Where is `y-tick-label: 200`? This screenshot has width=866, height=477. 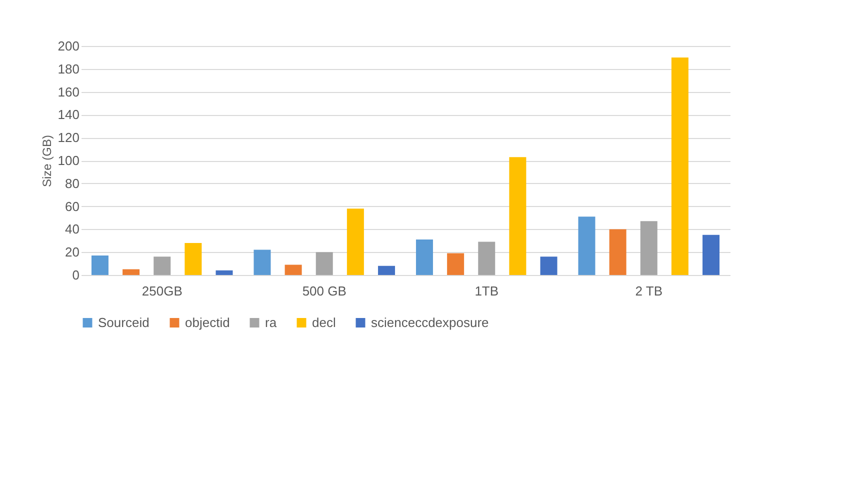 y-tick-label: 200 is located at coordinates (69, 46).